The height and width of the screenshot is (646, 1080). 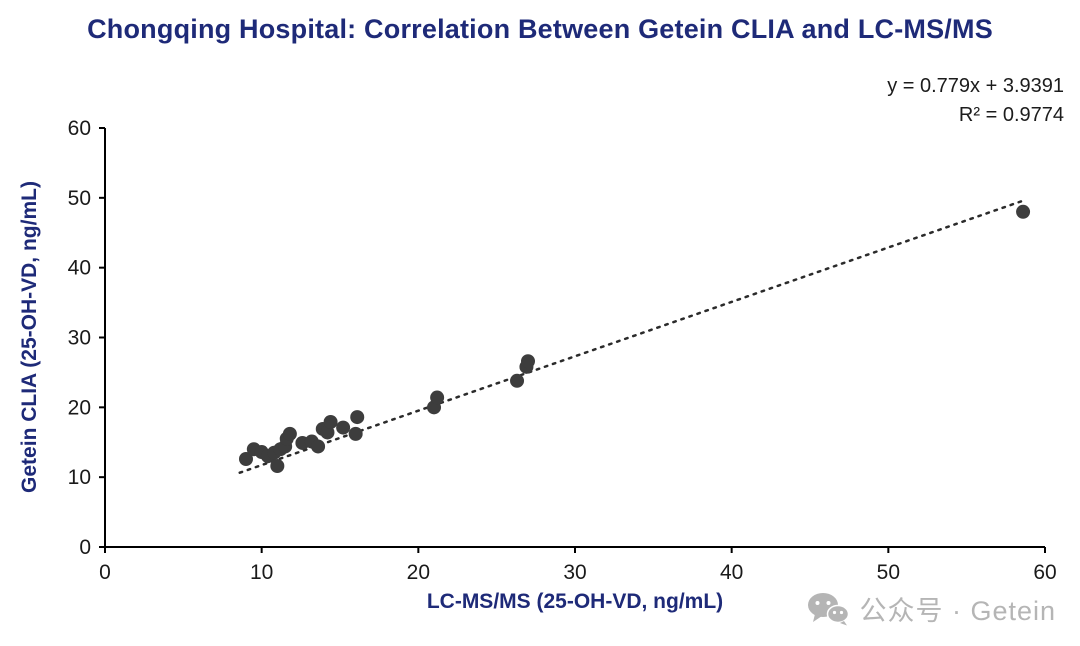 What do you see at coordinates (828, 609) in the screenshot?
I see `wechat-icon` at bounding box center [828, 609].